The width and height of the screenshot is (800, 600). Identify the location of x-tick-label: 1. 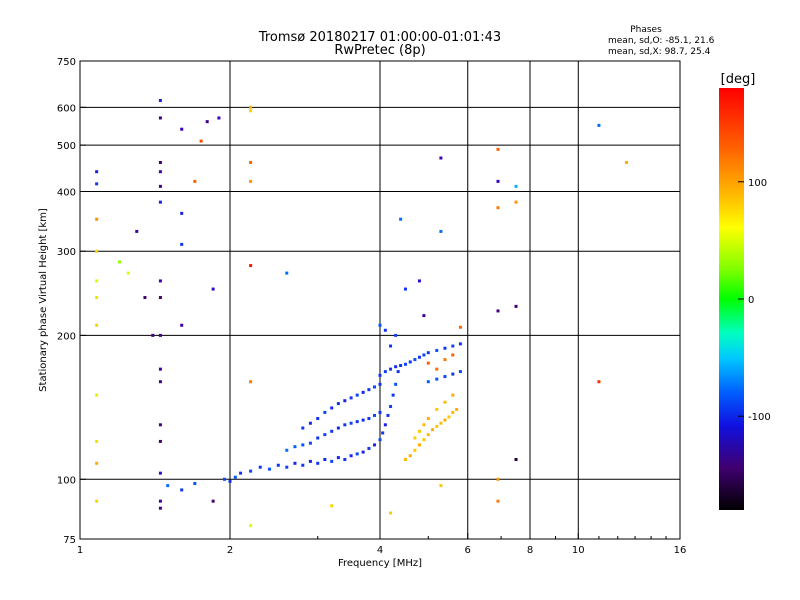
(80, 550).